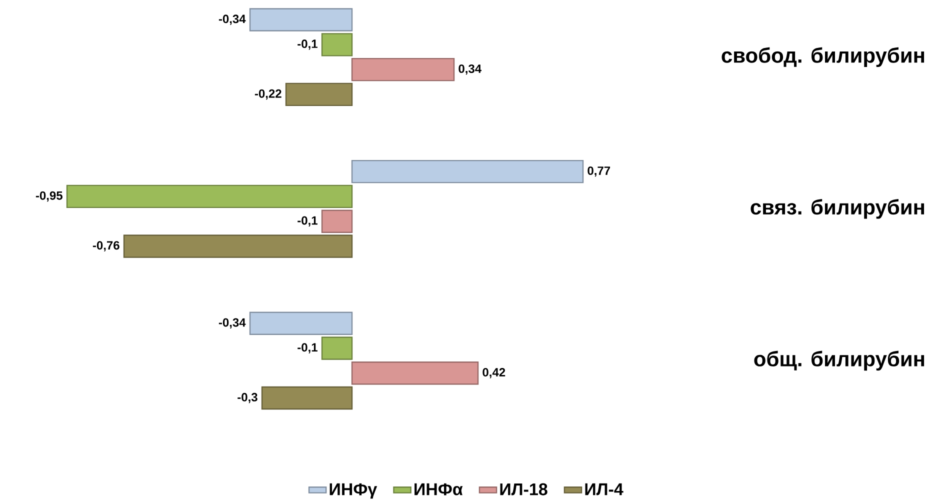 This screenshot has height=503, width=935. What do you see at coordinates (524, 489) in the screenshot?
I see `legend-label: ИЛ-18` at bounding box center [524, 489].